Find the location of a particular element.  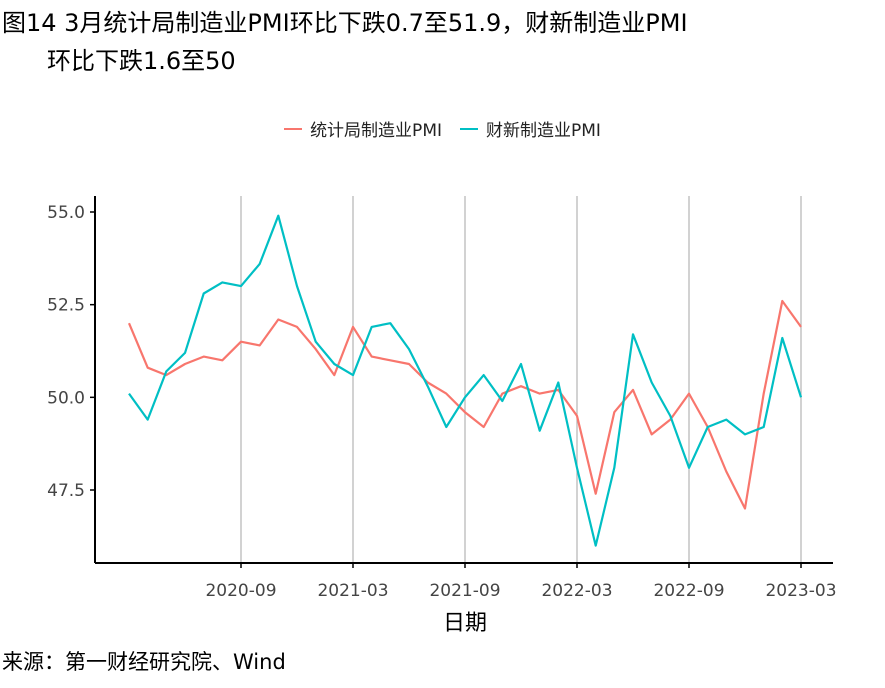

y-tick-label: 50.0 is located at coordinates (66, 398).